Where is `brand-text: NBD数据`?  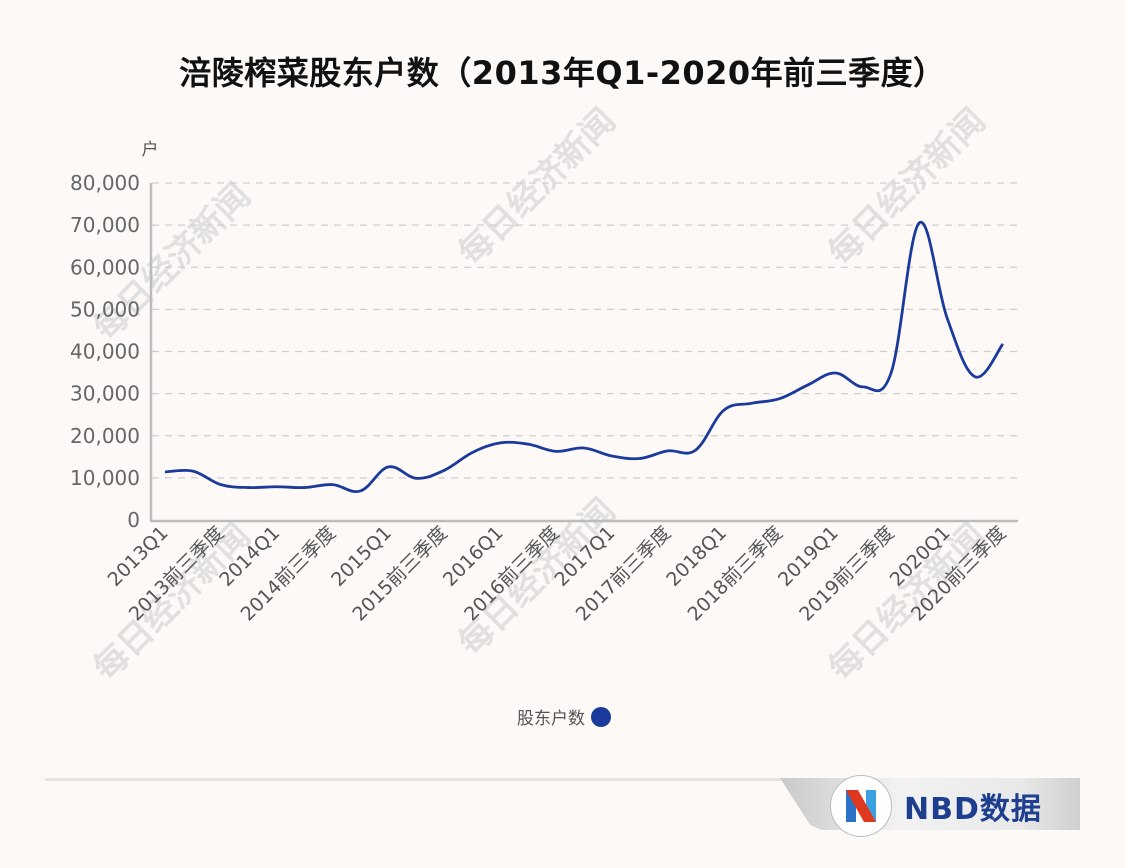 brand-text: NBD数据 is located at coordinates (973, 809).